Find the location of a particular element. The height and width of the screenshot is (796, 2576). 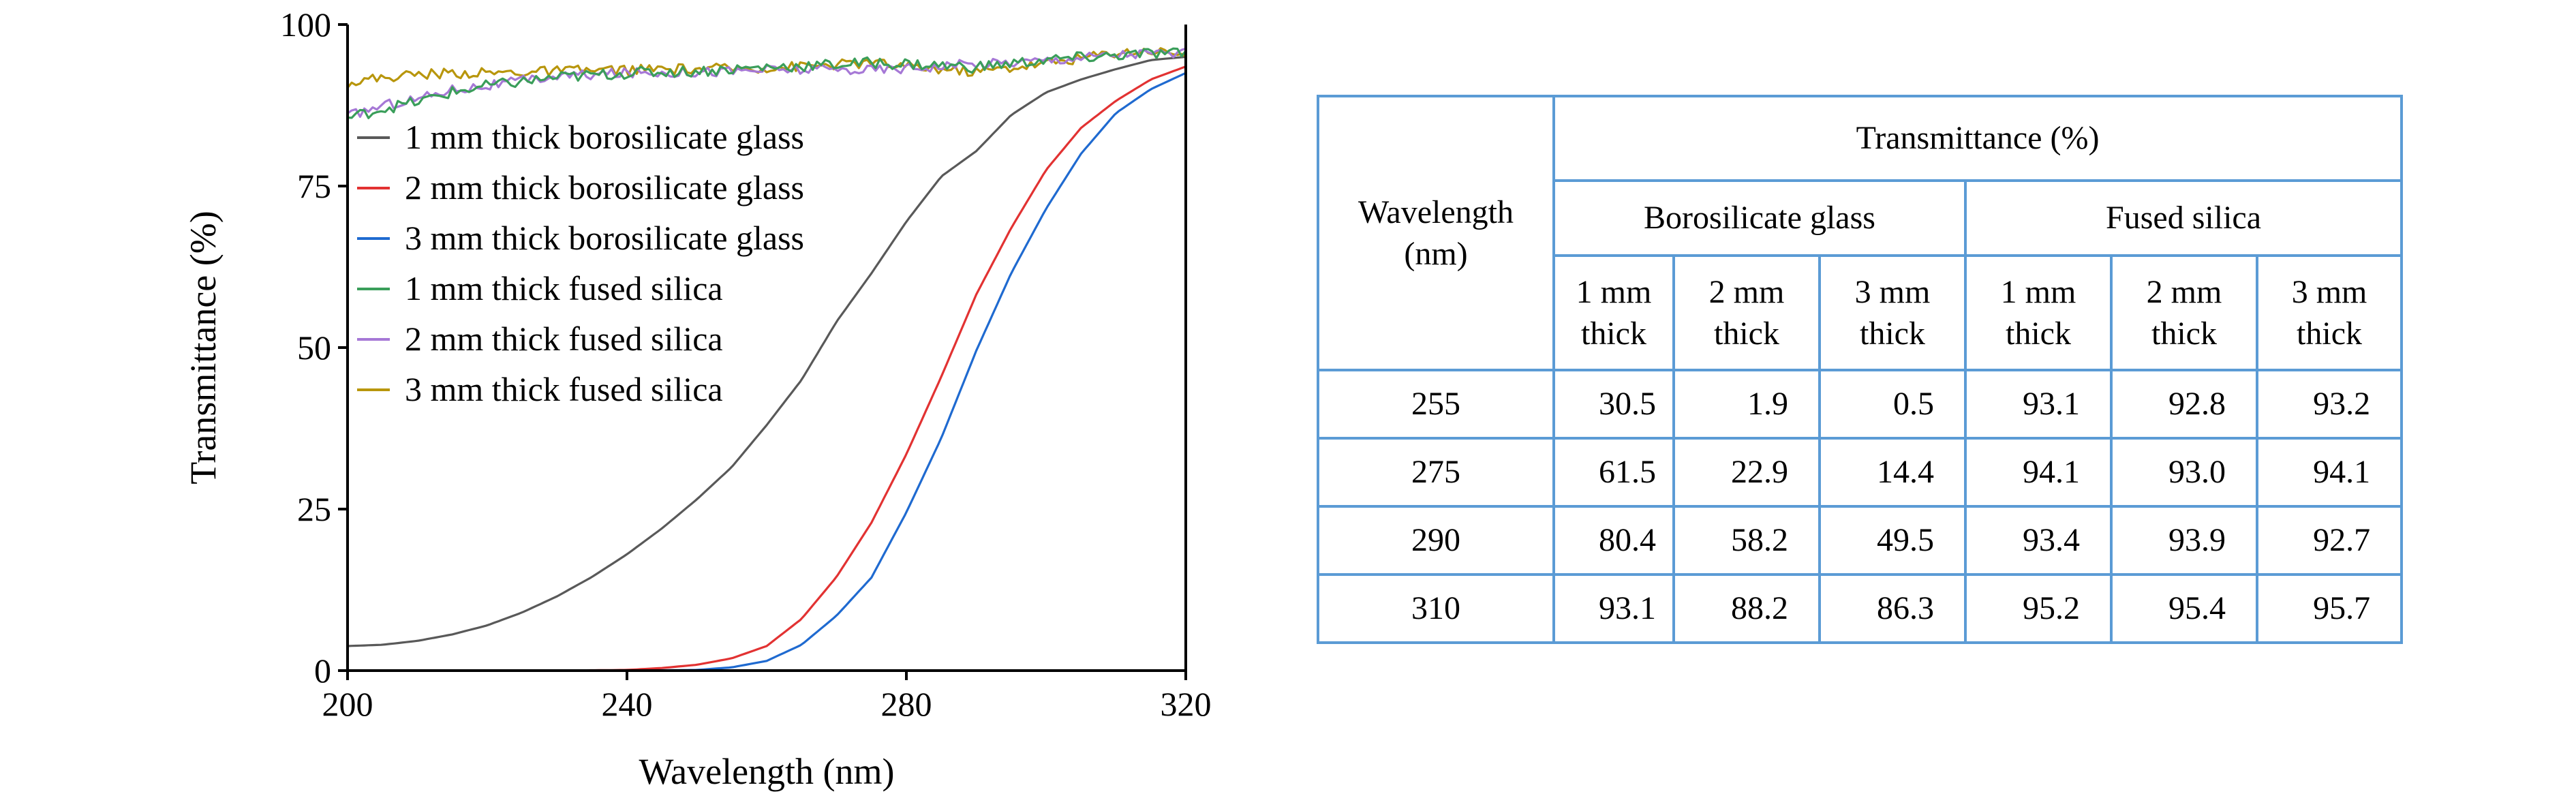

table-cell-value: 88.2 is located at coordinates (1746, 608).